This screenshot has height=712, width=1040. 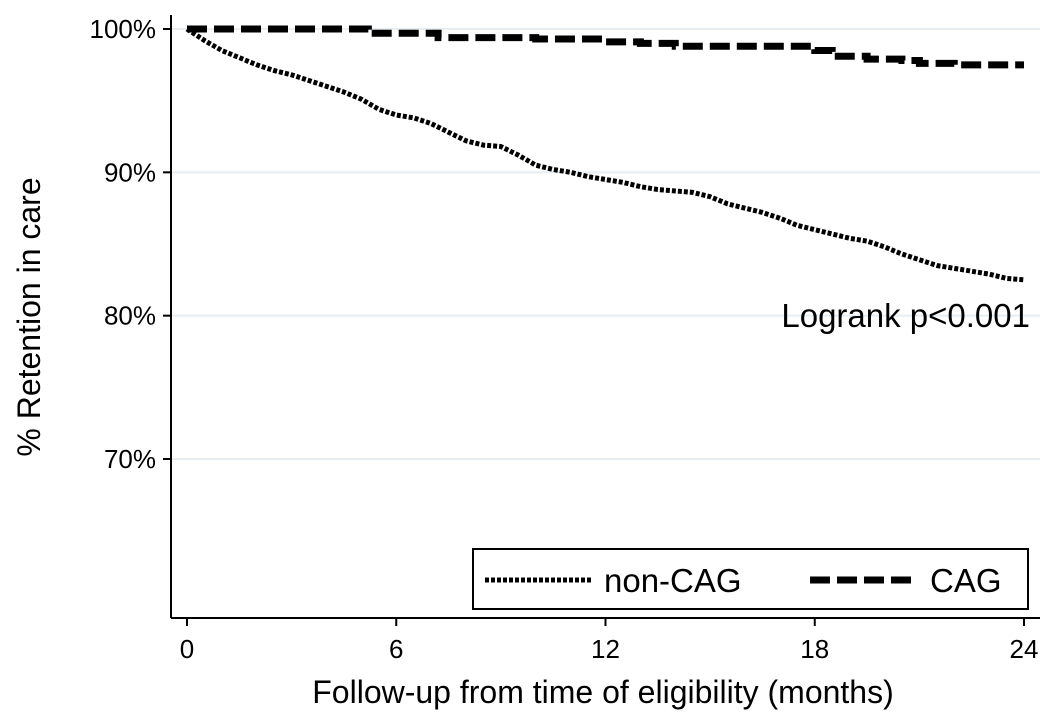 I want to click on x-ticks: 0 6 12 18 24, so click(x=609, y=641).